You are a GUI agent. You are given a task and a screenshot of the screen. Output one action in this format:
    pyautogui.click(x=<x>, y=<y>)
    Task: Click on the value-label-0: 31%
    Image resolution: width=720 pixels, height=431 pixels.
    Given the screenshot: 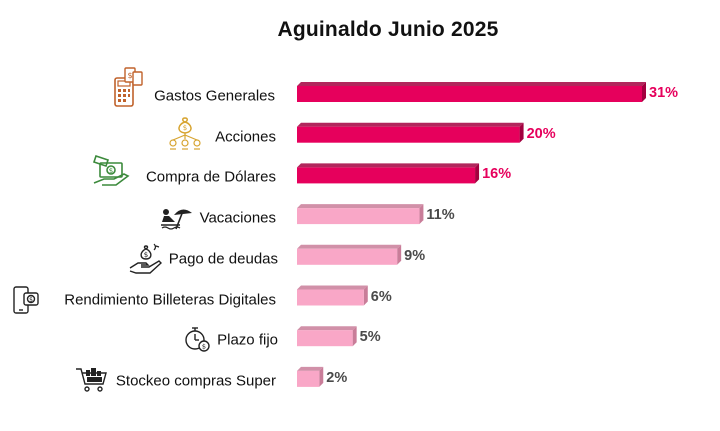 What is the action you would take?
    pyautogui.click(x=664, y=93)
    